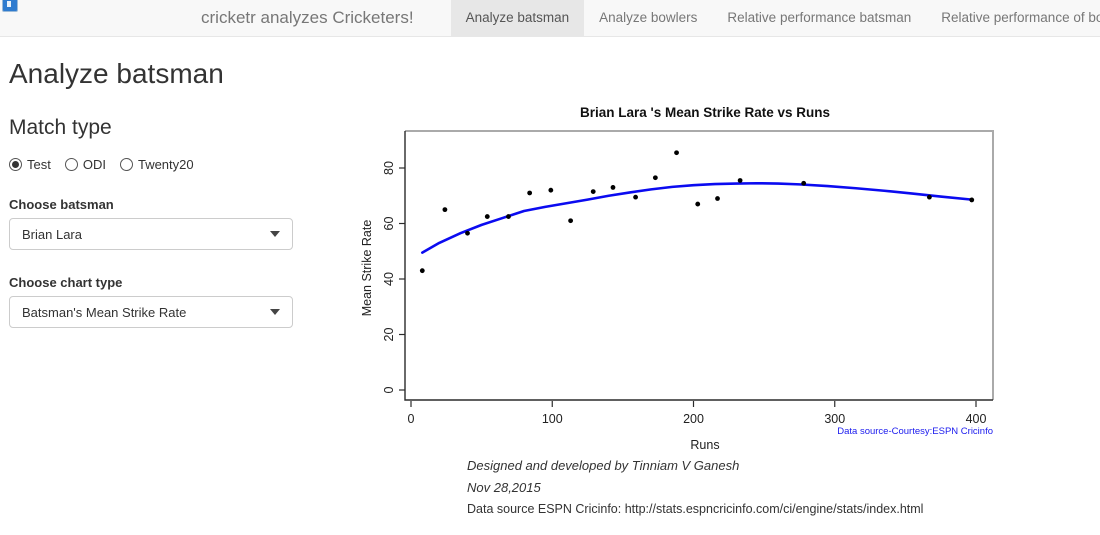 The image size is (1100, 535). What do you see at coordinates (94, 164) in the screenshot?
I see `radio-odi-label: ODI` at bounding box center [94, 164].